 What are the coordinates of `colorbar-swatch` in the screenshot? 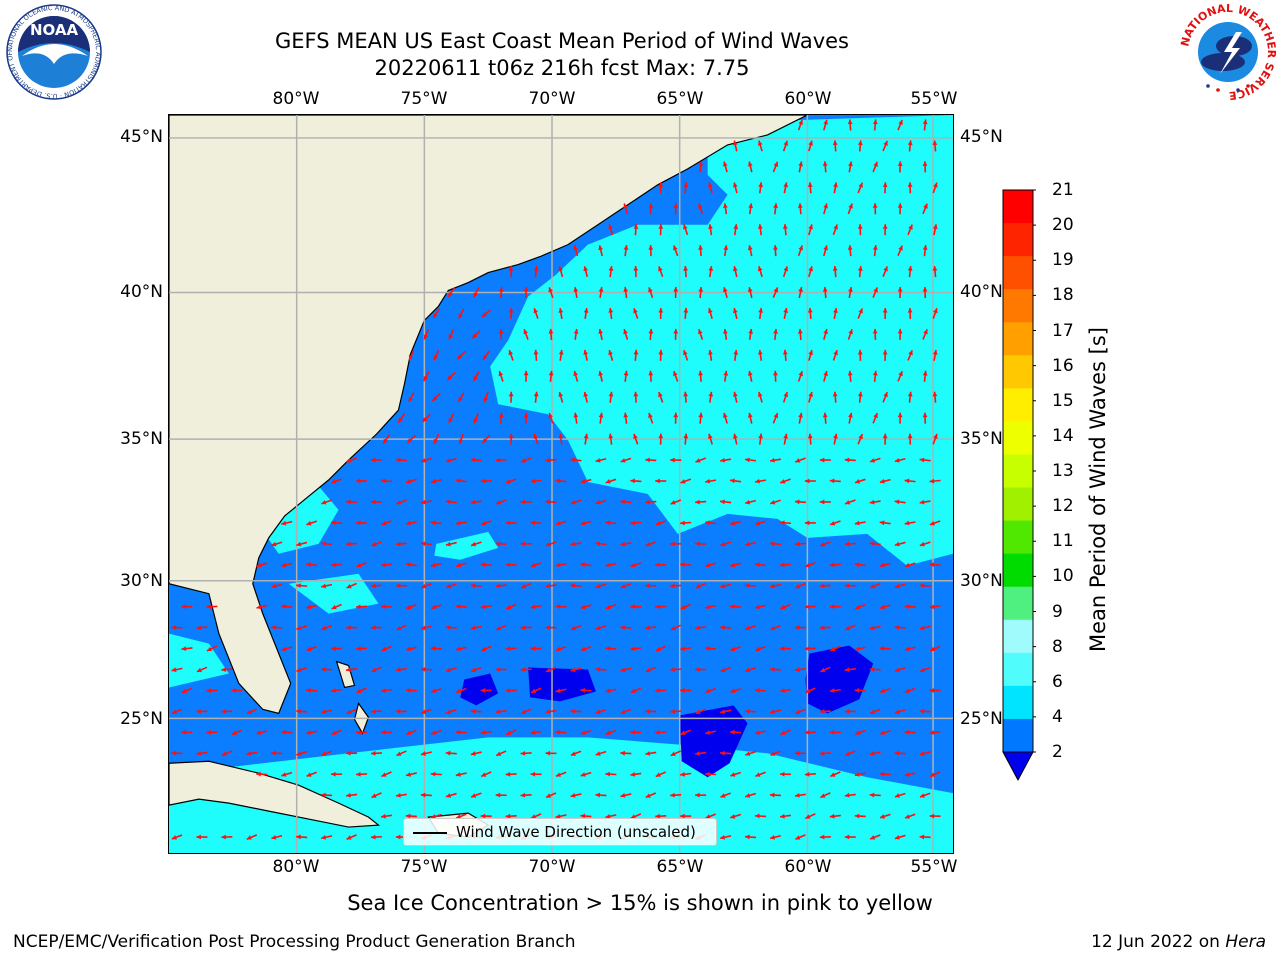 It's located at (1018, 570).